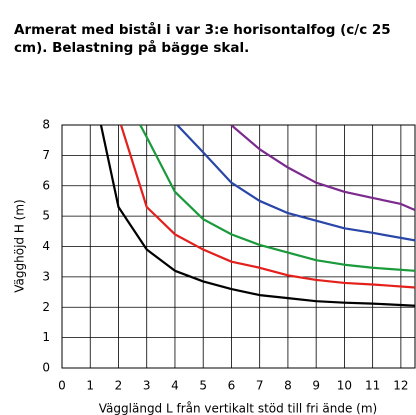 The image size is (416, 415). I want to click on x-tick-label: 6, so click(232, 386).